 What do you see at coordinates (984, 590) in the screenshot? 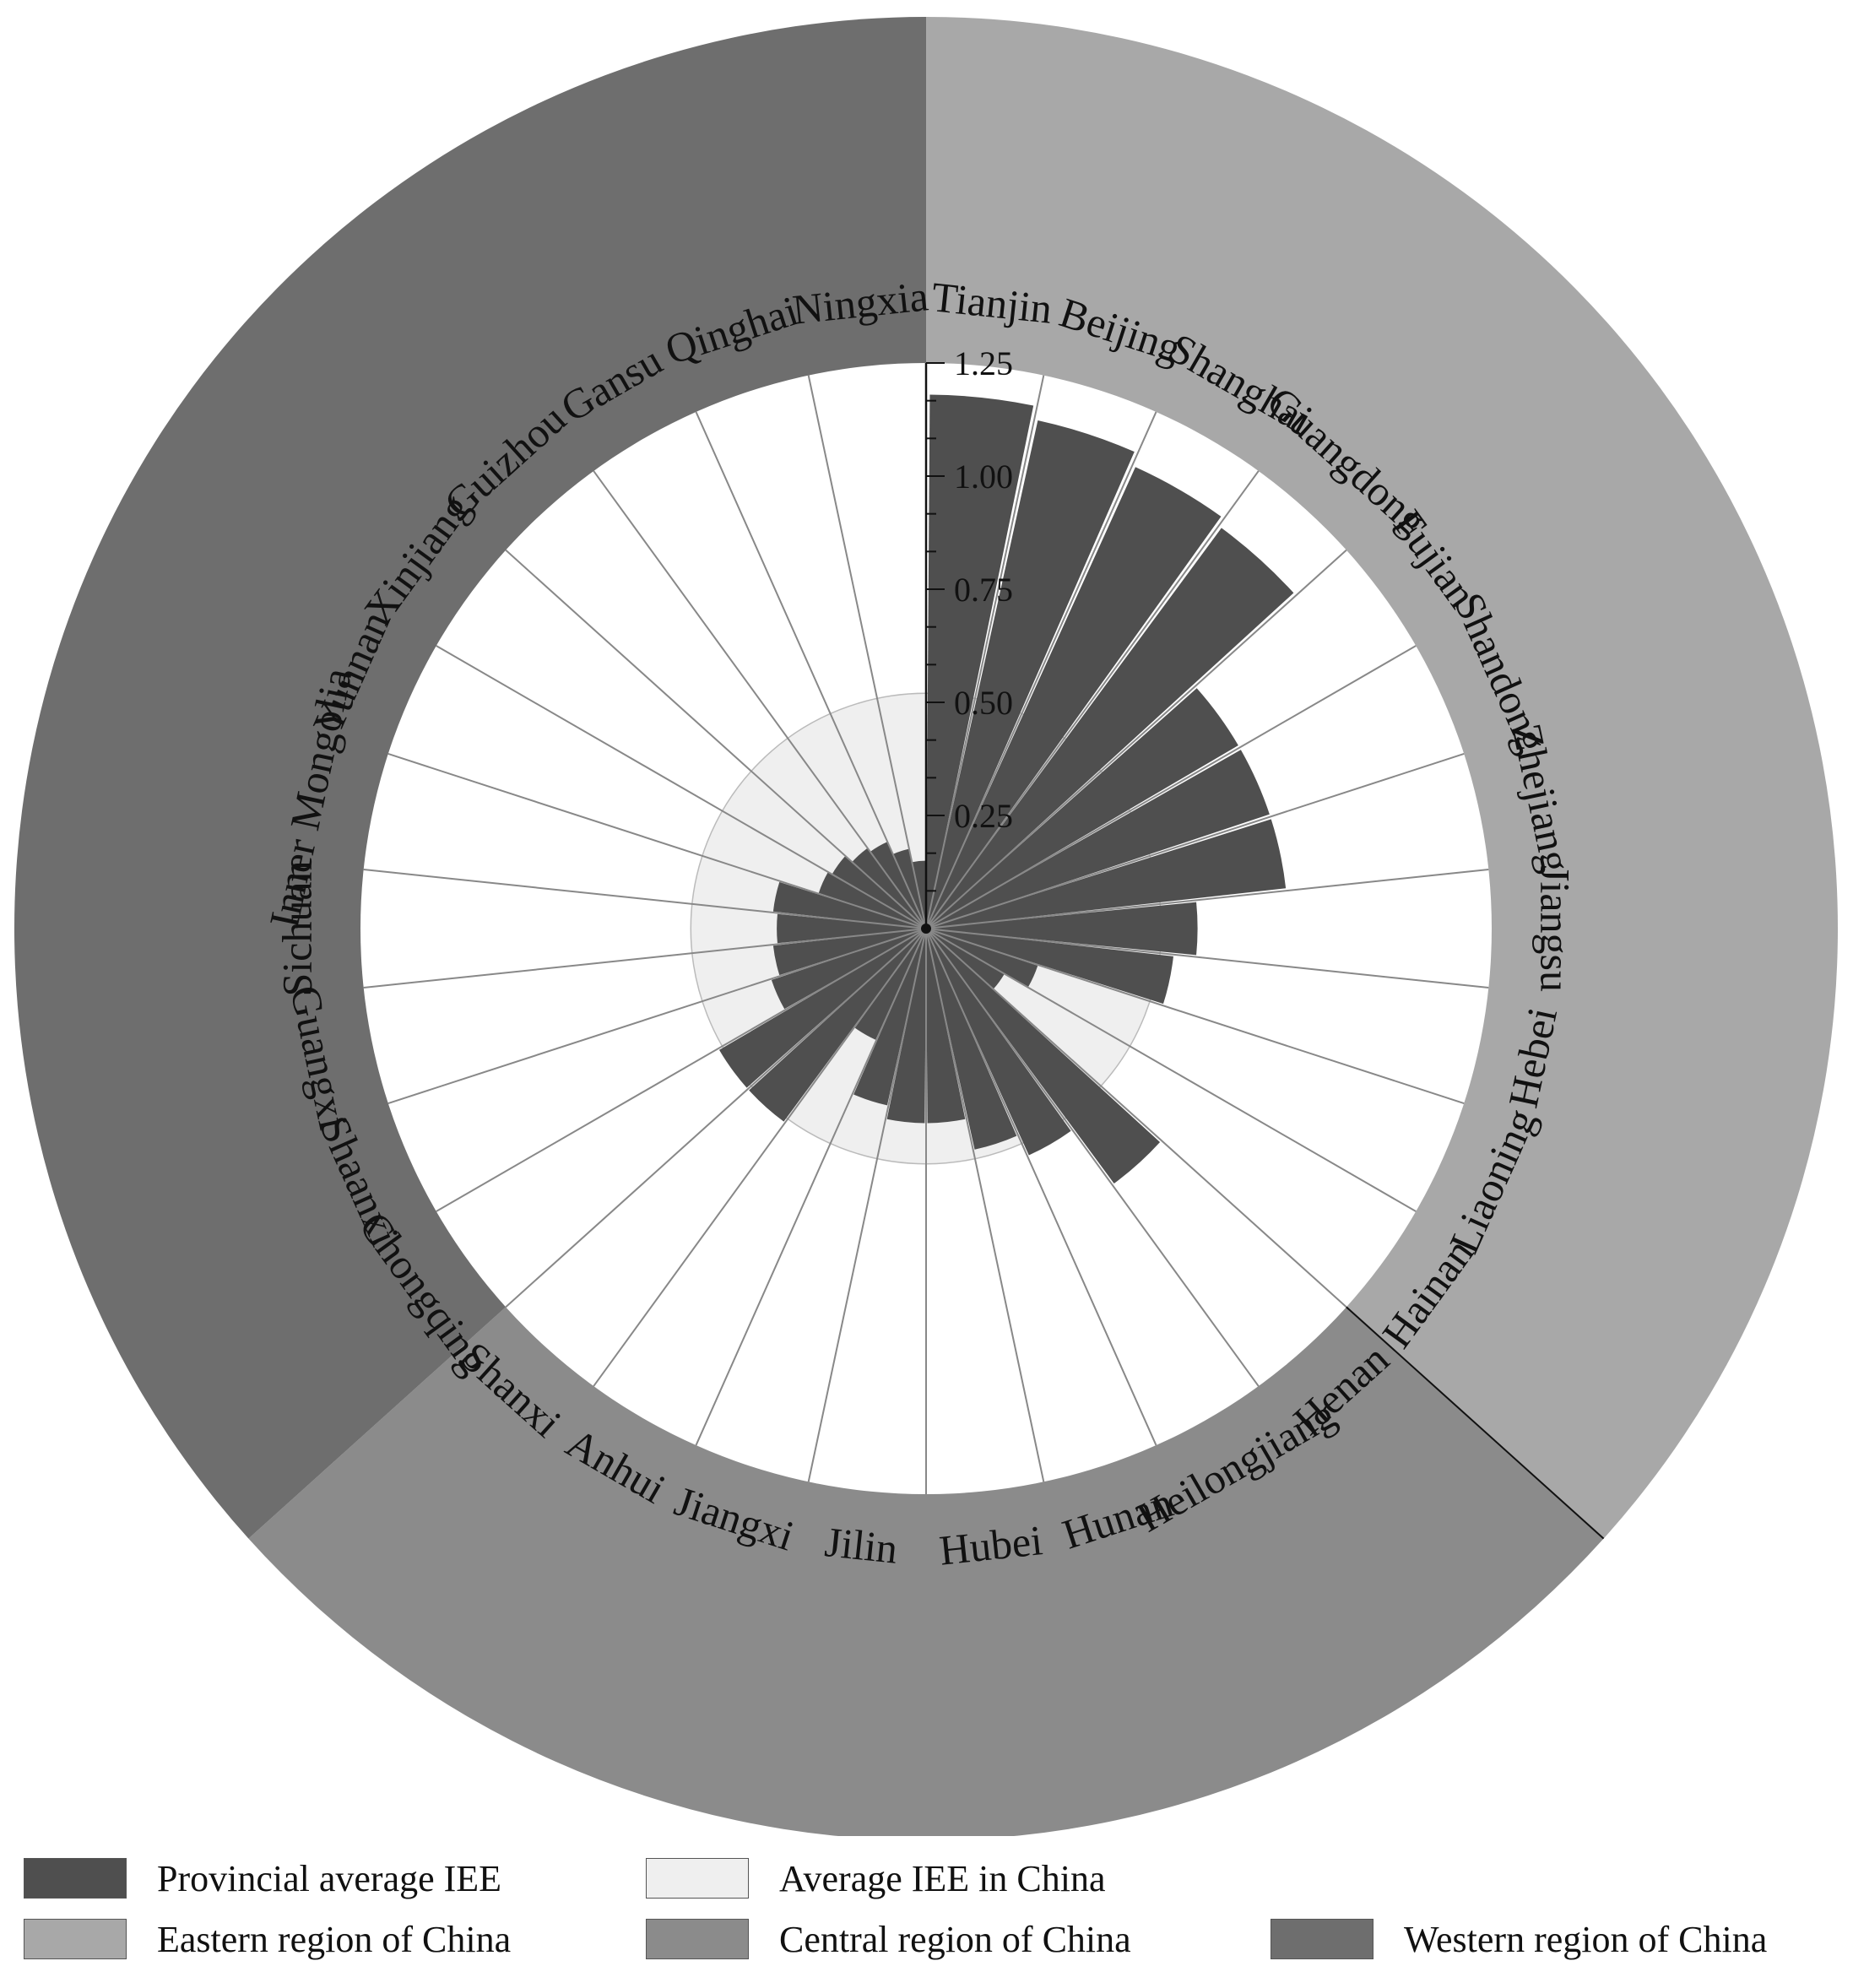
I see `tick-label: 0.75` at bounding box center [984, 590].